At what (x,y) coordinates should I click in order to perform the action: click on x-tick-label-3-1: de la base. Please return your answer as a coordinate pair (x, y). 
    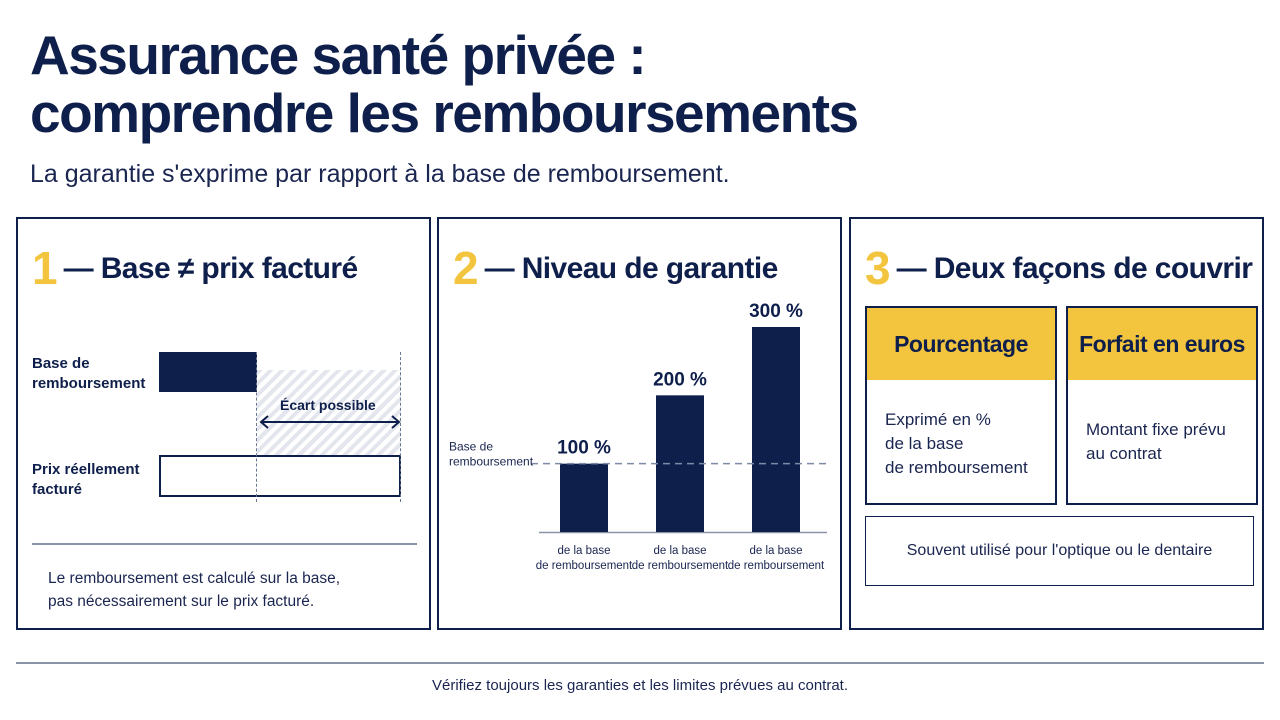
    Looking at the image, I should click on (775, 551).